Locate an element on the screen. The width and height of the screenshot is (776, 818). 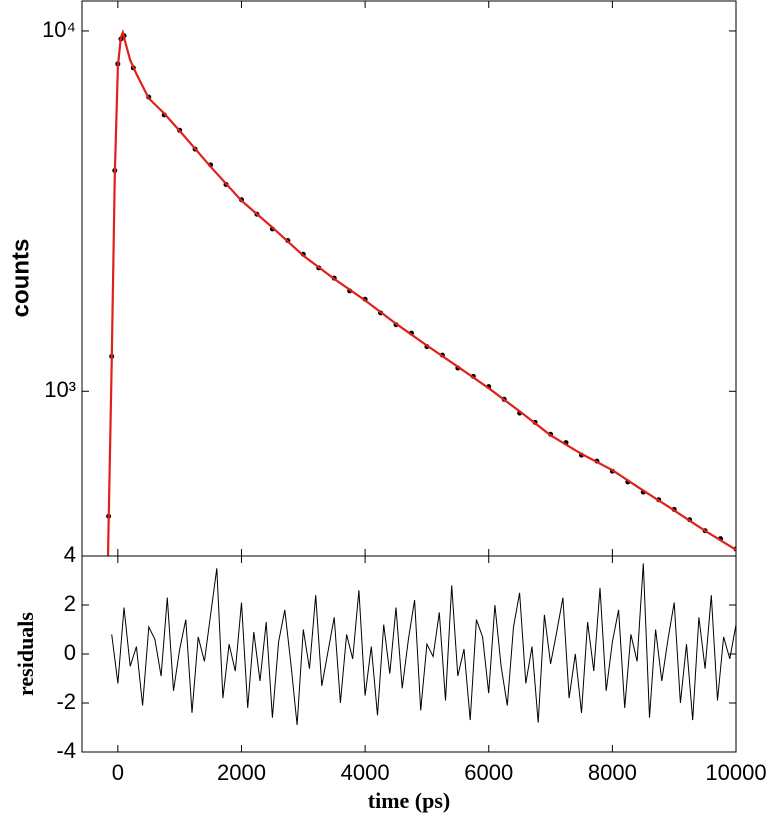
y-tick-label: -4 is located at coordinates (66, 750).